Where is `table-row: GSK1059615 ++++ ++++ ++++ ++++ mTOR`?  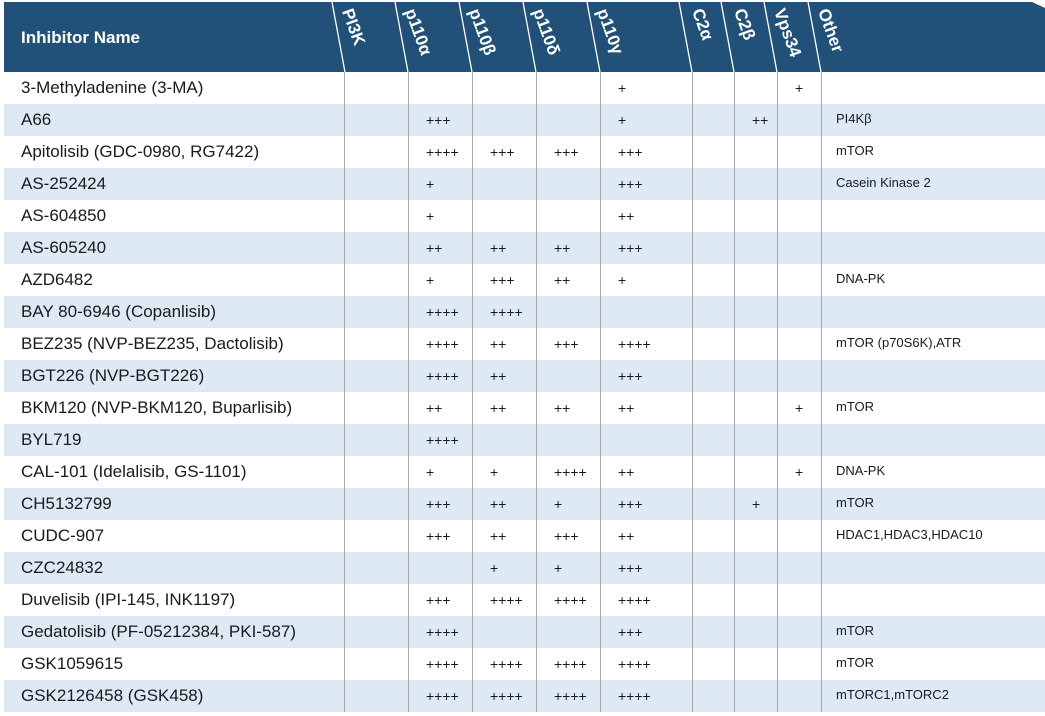 table-row: GSK1059615 ++++ ++++ ++++ ++++ mTOR is located at coordinates (524, 664).